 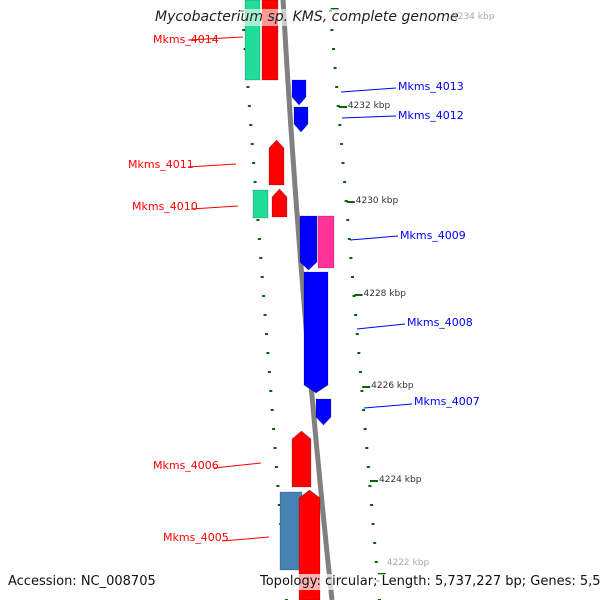 What do you see at coordinates (186, 465) in the screenshot?
I see `gene-label: Mkms_4006` at bounding box center [186, 465].